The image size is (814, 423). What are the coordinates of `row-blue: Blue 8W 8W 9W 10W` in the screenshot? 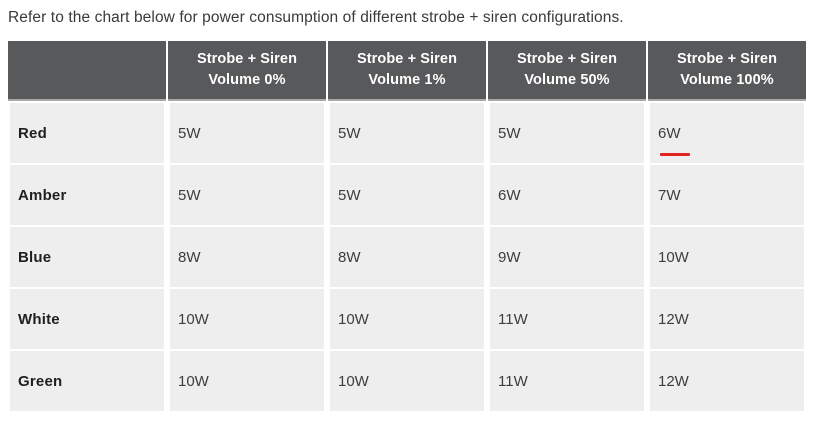 It's located at (407, 257).